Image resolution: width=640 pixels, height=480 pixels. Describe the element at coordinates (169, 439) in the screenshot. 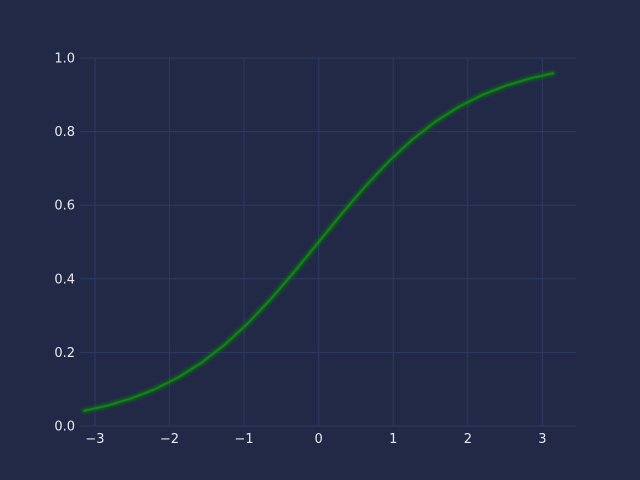

I see `x-tick-label: −2` at that location.